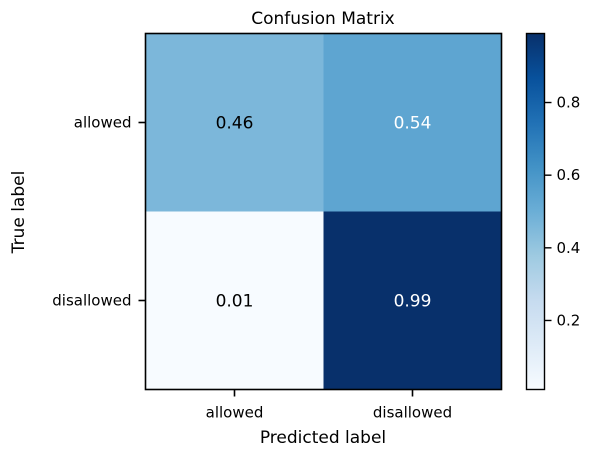  I want to click on cell-value-label: 0.46, so click(235, 124).